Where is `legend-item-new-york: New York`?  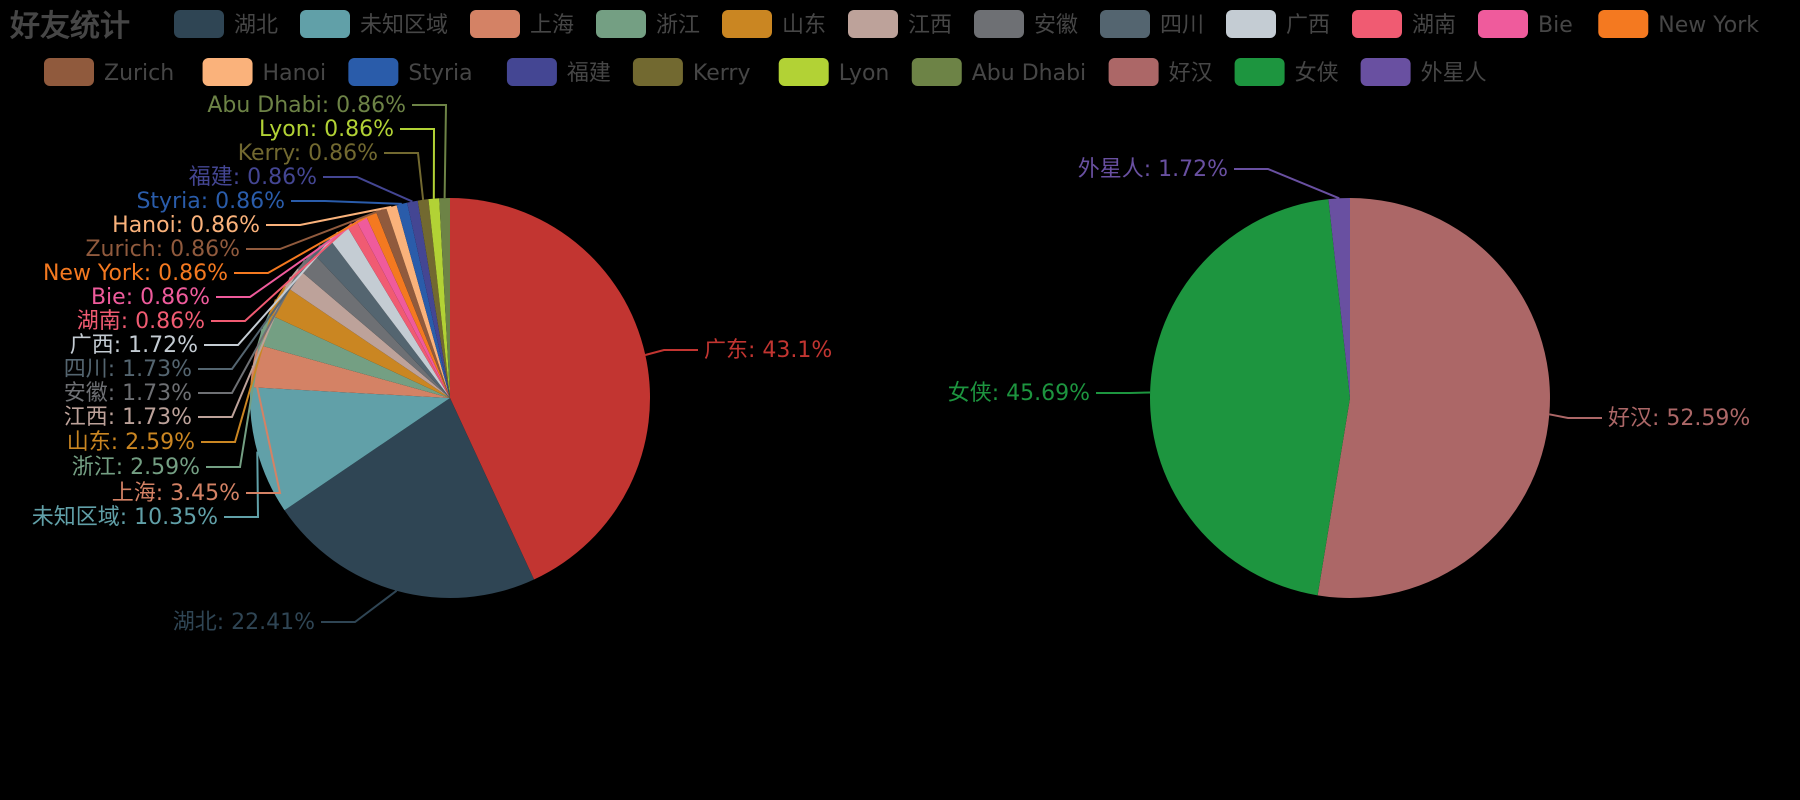 legend-item-new-york: New York is located at coordinates (1678, 24).